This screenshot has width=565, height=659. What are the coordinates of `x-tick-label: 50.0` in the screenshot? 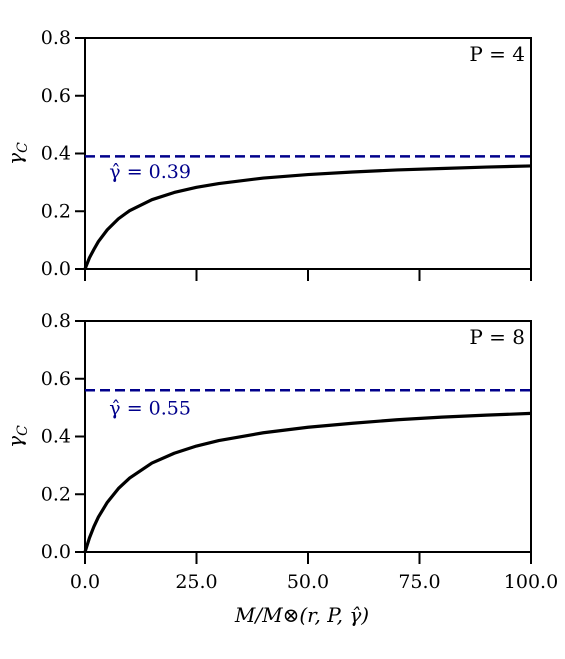 It's located at (308, 582).